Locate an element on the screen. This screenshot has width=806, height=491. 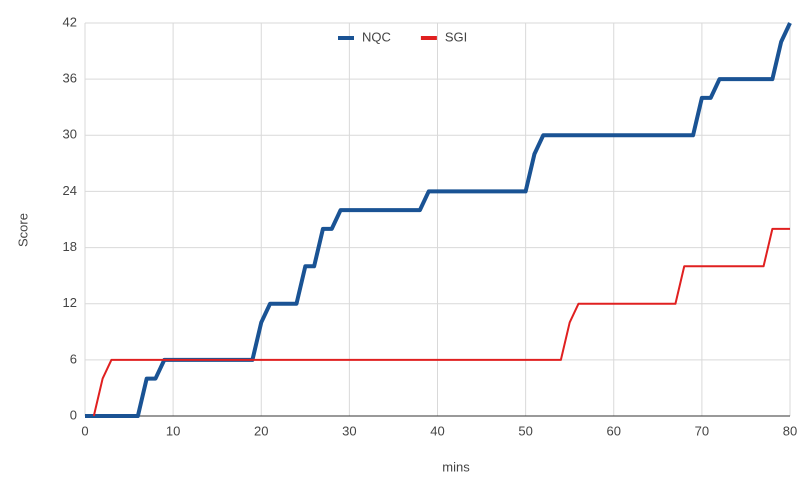
x-tick-label: 0 is located at coordinates (84, 430).